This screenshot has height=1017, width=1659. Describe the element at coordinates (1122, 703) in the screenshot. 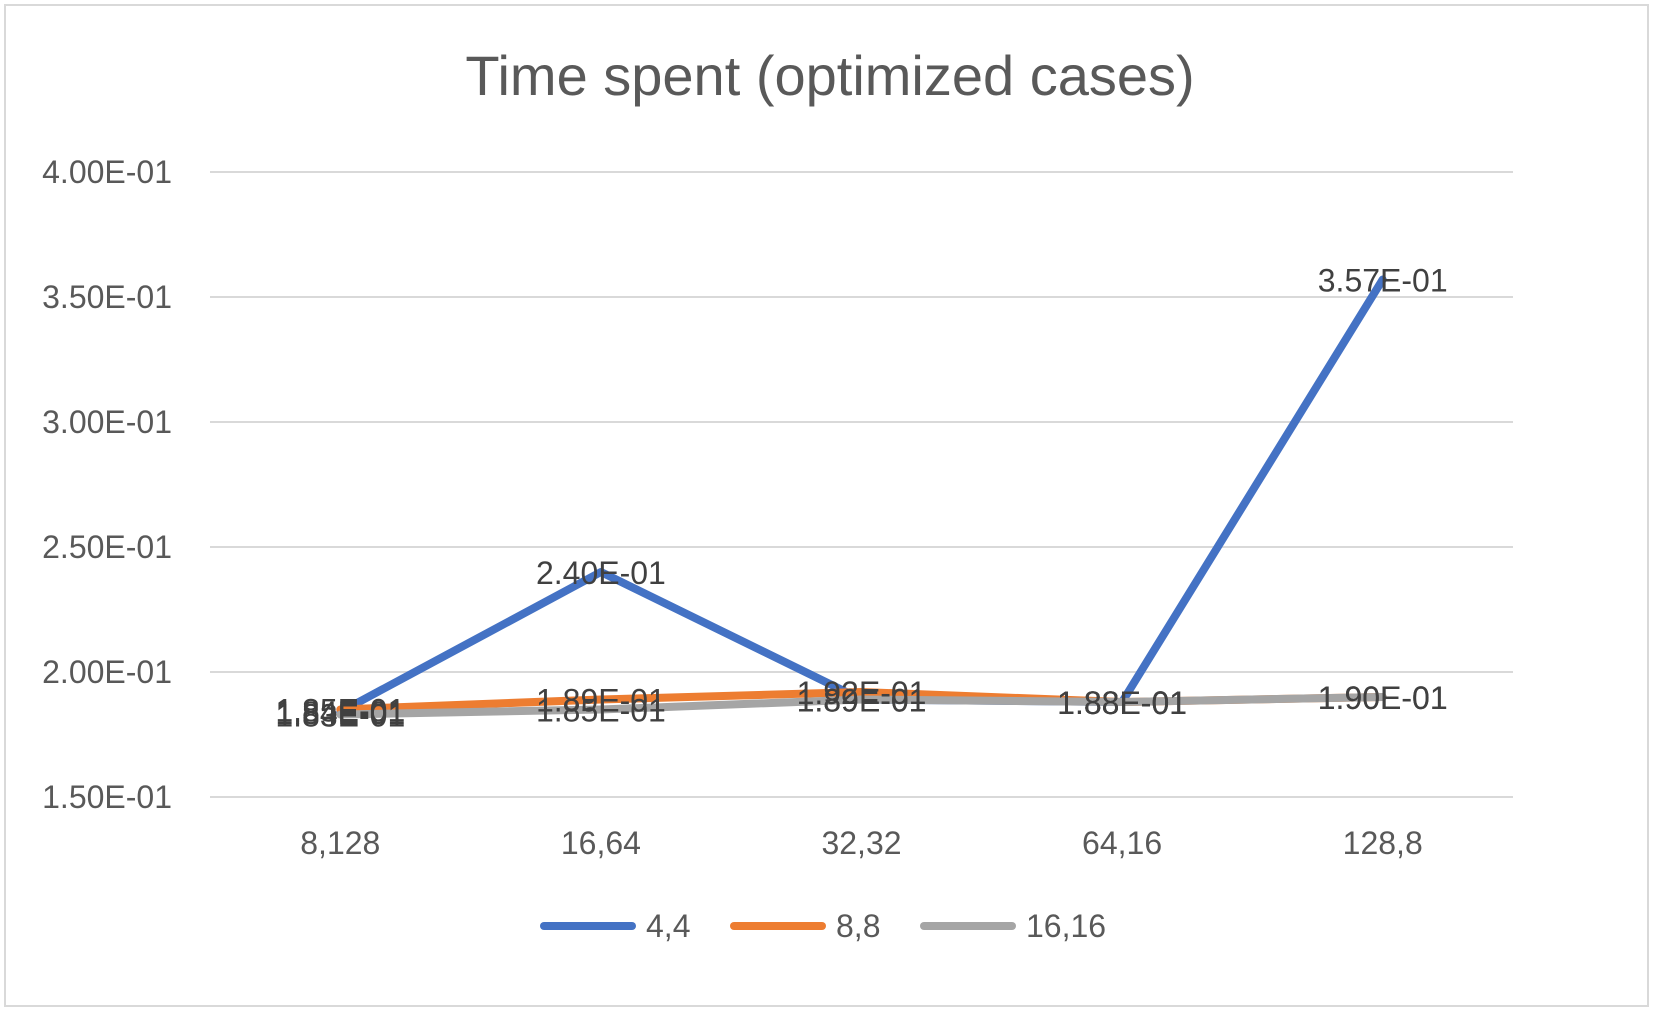

I see `data-label: 1.88E-01` at that location.